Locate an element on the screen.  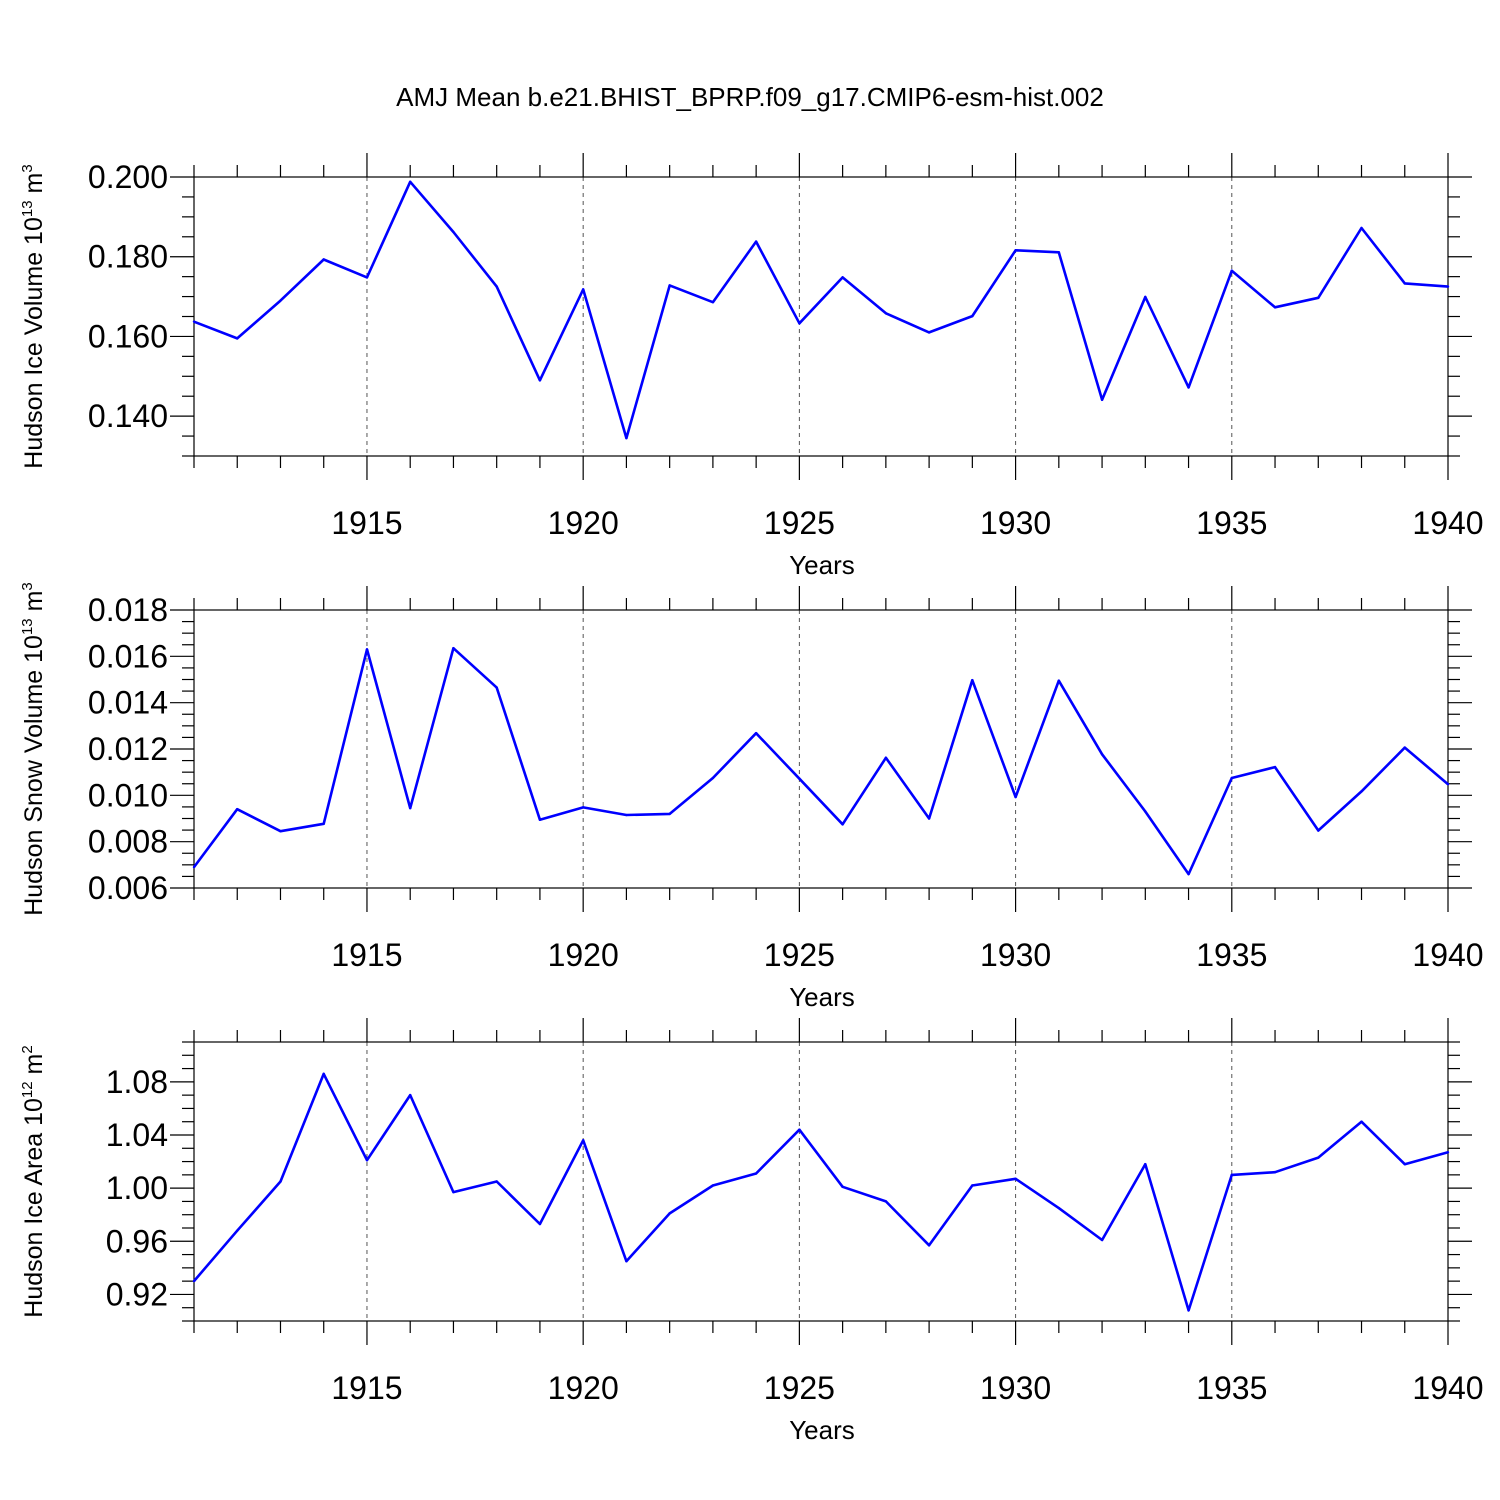
y-tick-label: 0.92 is located at coordinates (137, 1294).